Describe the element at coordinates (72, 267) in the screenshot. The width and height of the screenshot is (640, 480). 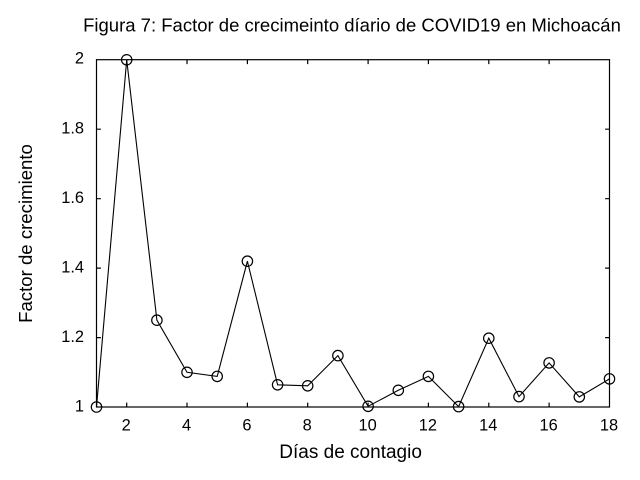
I see `svg-text: 1.4` at that location.